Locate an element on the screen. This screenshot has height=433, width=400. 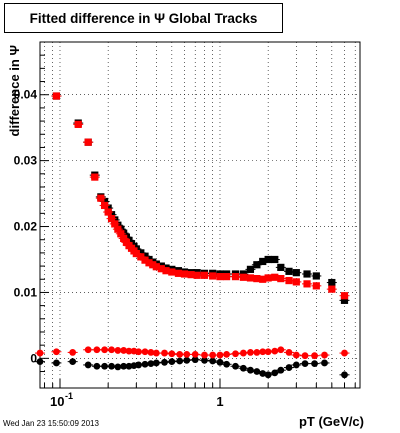
x-tick-label: 10 is located at coordinates (57, 401).